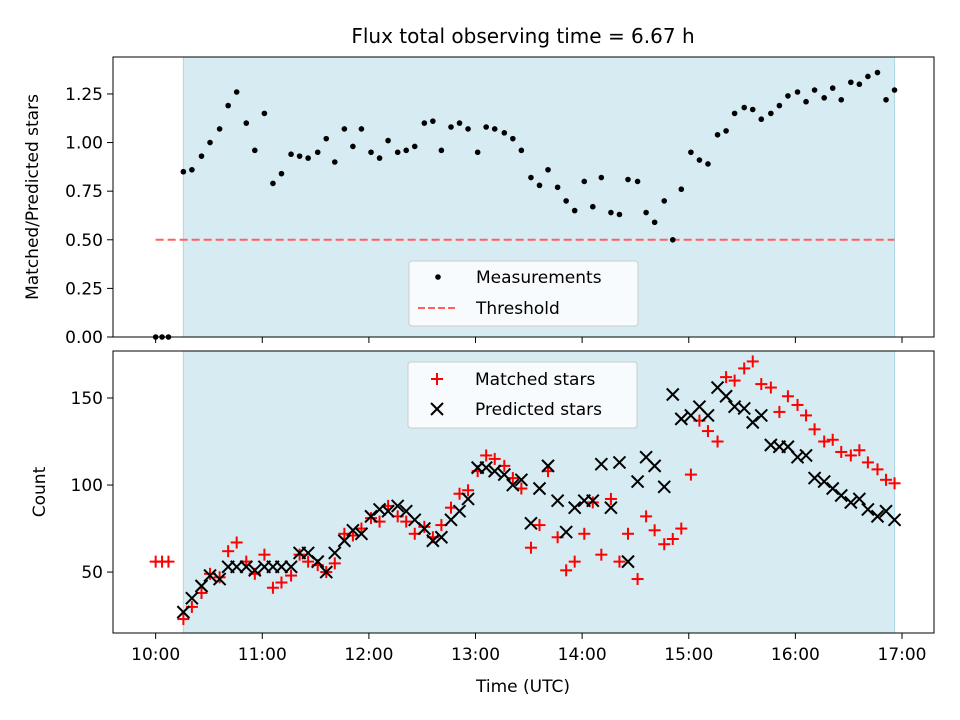  What do you see at coordinates (84, 241) in the screenshot?
I see `top-y-tick-label: 0.50` at bounding box center [84, 241].